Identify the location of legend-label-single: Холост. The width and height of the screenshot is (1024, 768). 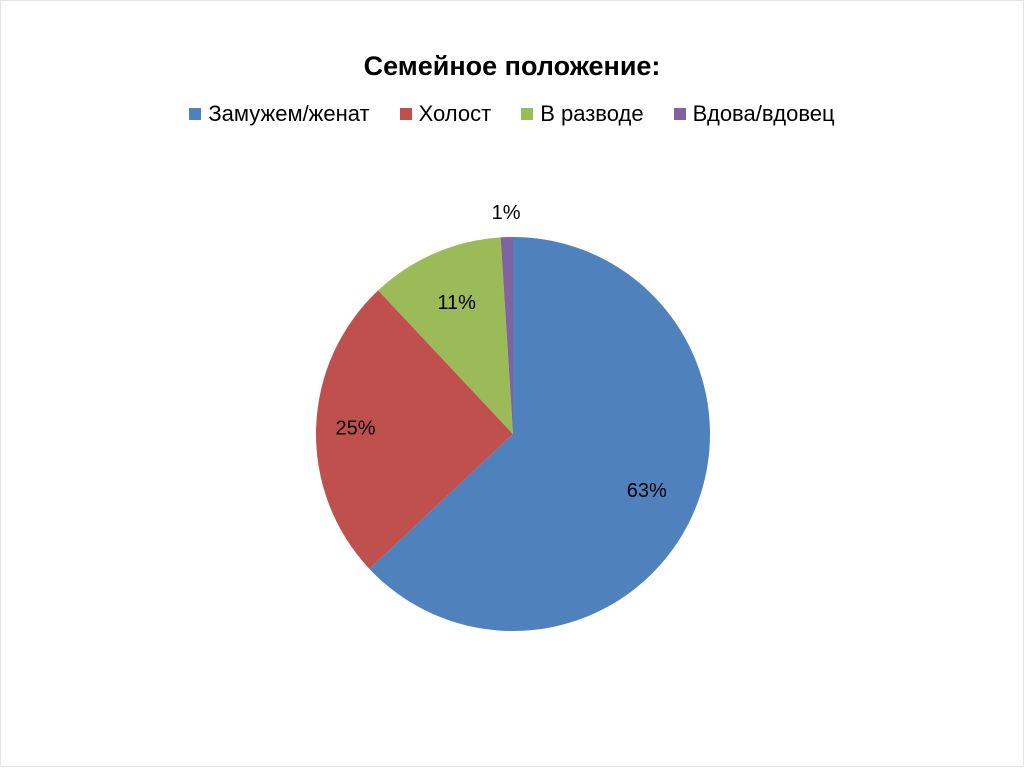
(455, 113).